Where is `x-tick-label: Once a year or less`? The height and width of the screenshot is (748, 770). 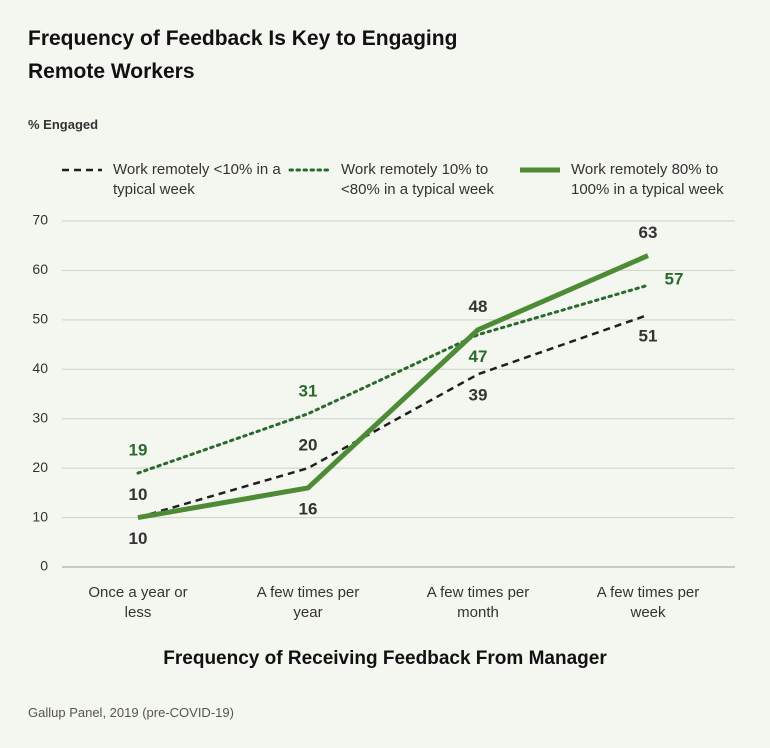
x-tick-label: Once a year or less is located at coordinates (138, 602).